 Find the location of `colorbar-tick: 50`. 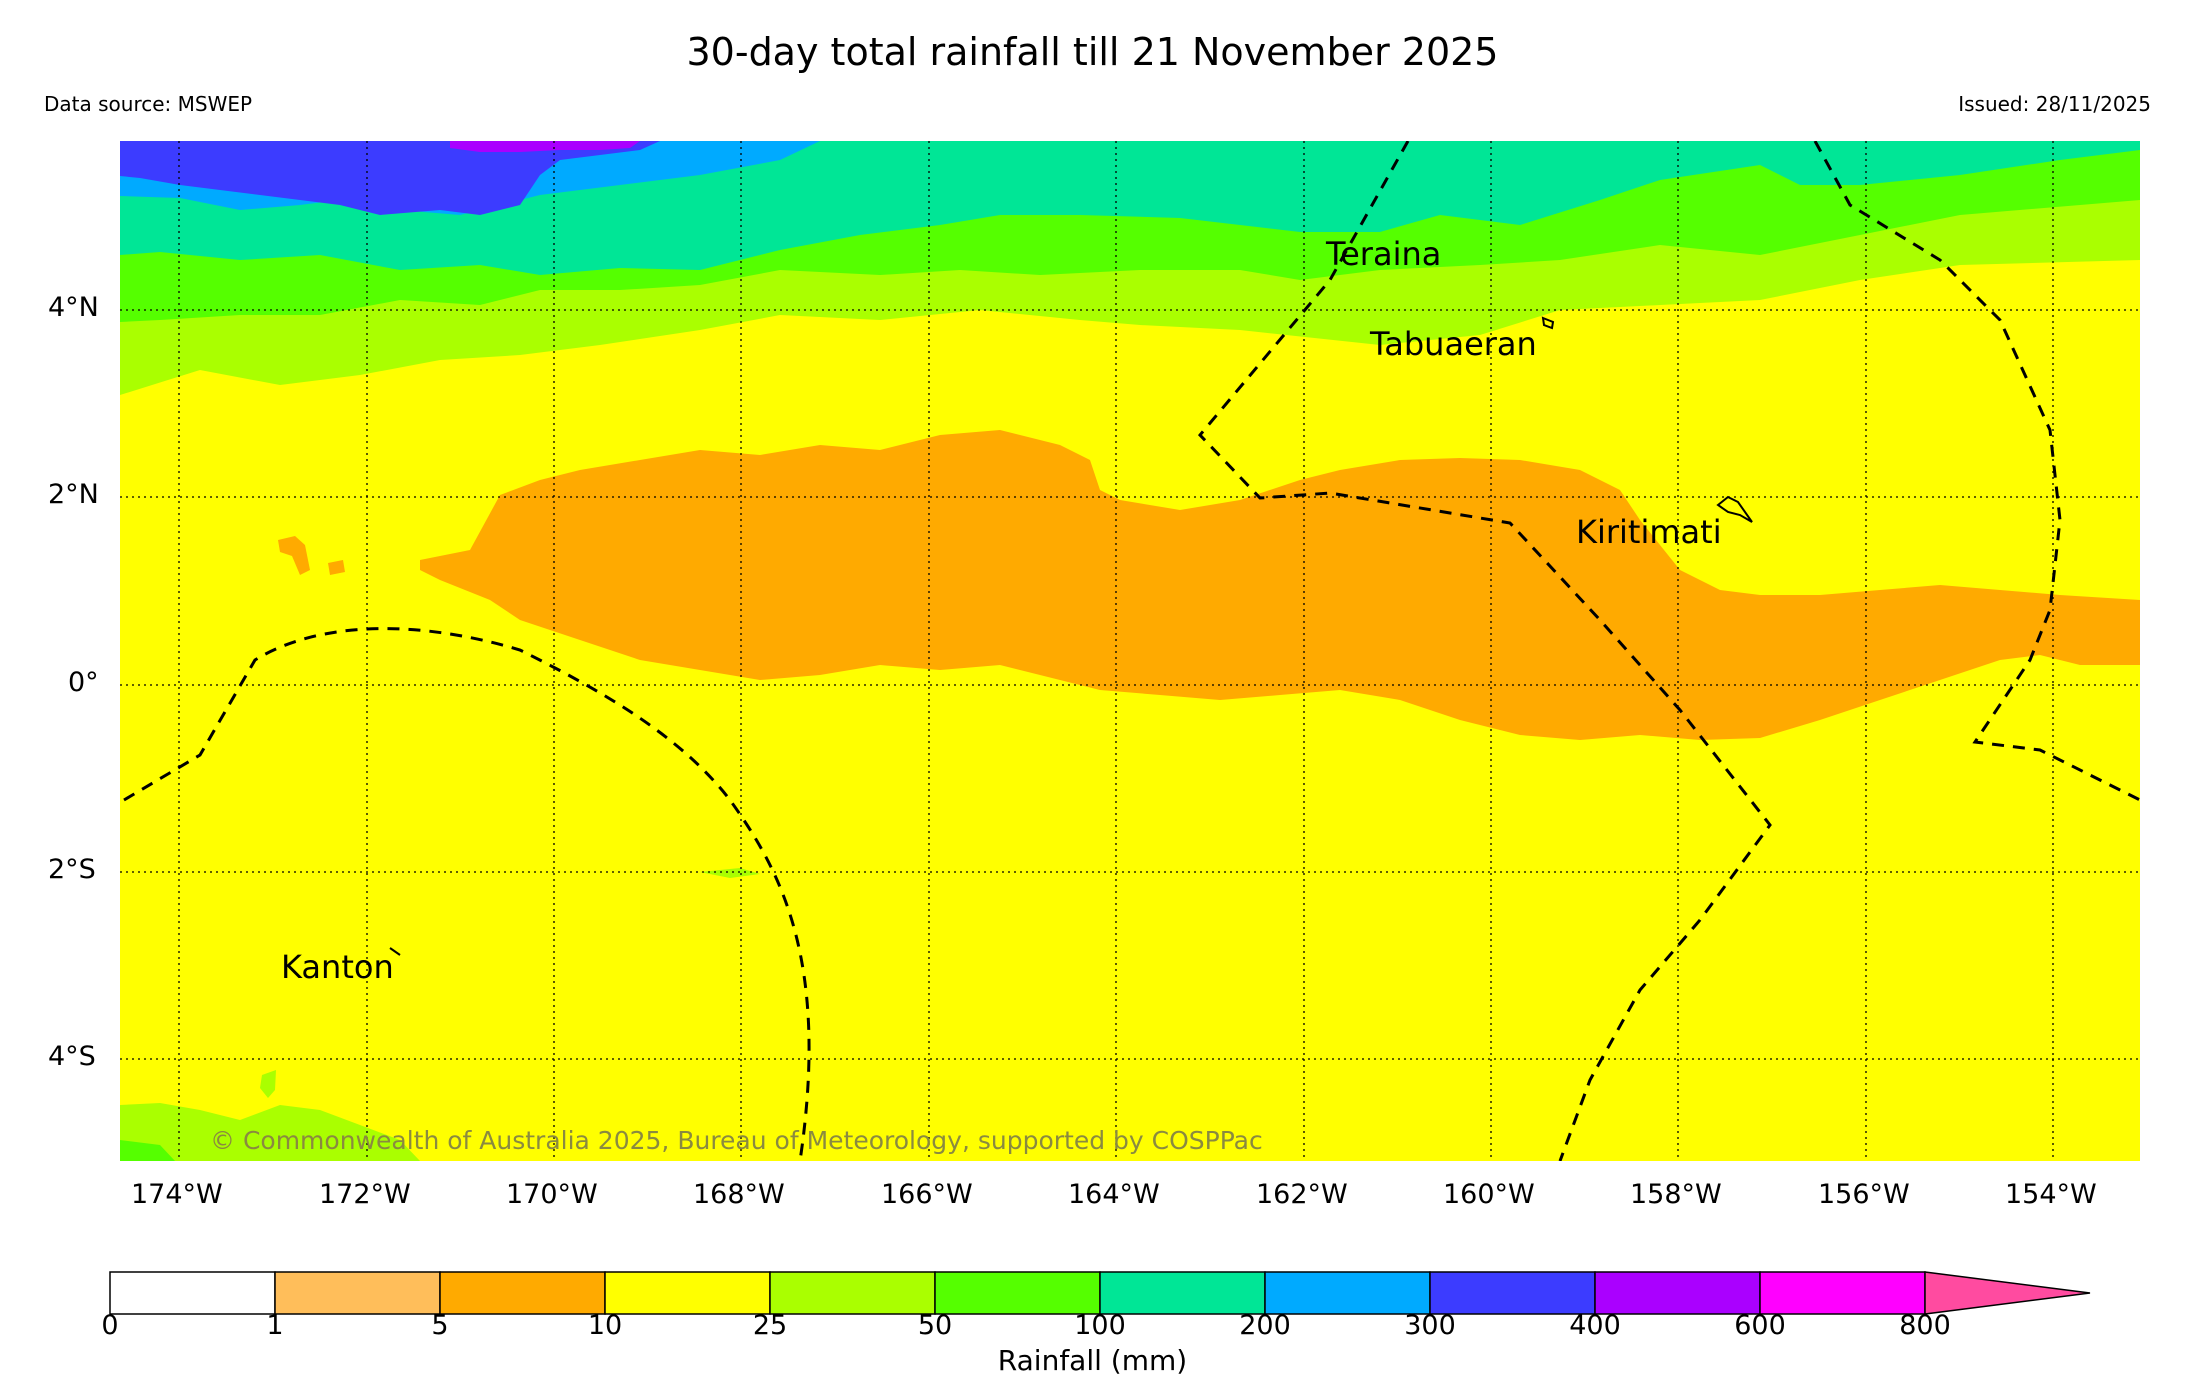

colorbar-tick: 50 is located at coordinates (935, 1325).